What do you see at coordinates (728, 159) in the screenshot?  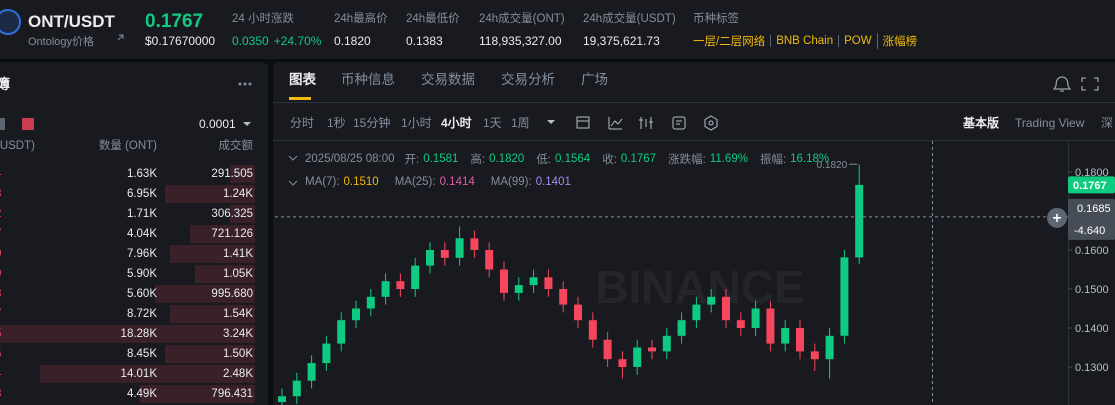 I see `info-value: 11.69%` at bounding box center [728, 159].